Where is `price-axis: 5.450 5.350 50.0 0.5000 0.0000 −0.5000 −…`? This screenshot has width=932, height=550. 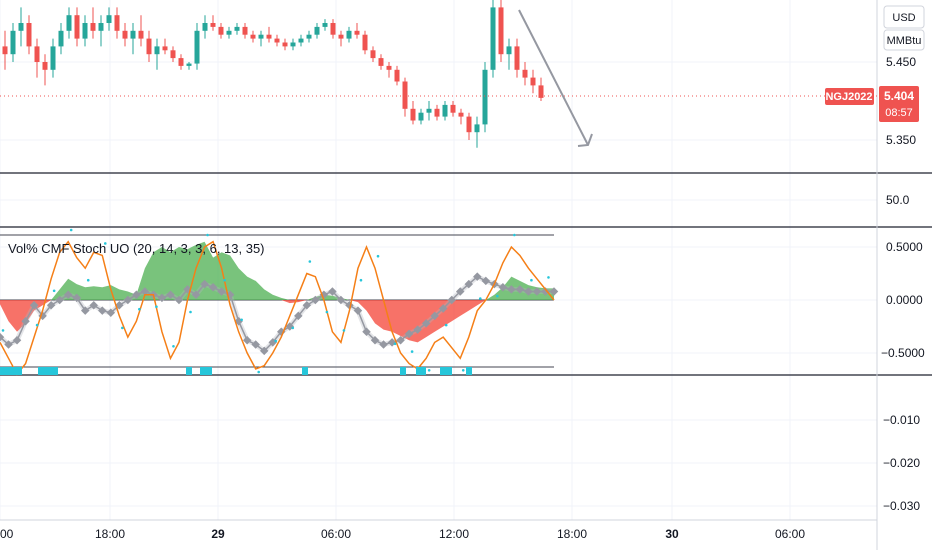 price-axis: 5.450 5.350 50.0 0.5000 0.0000 −0.5000 −… is located at coordinates (903, 284).